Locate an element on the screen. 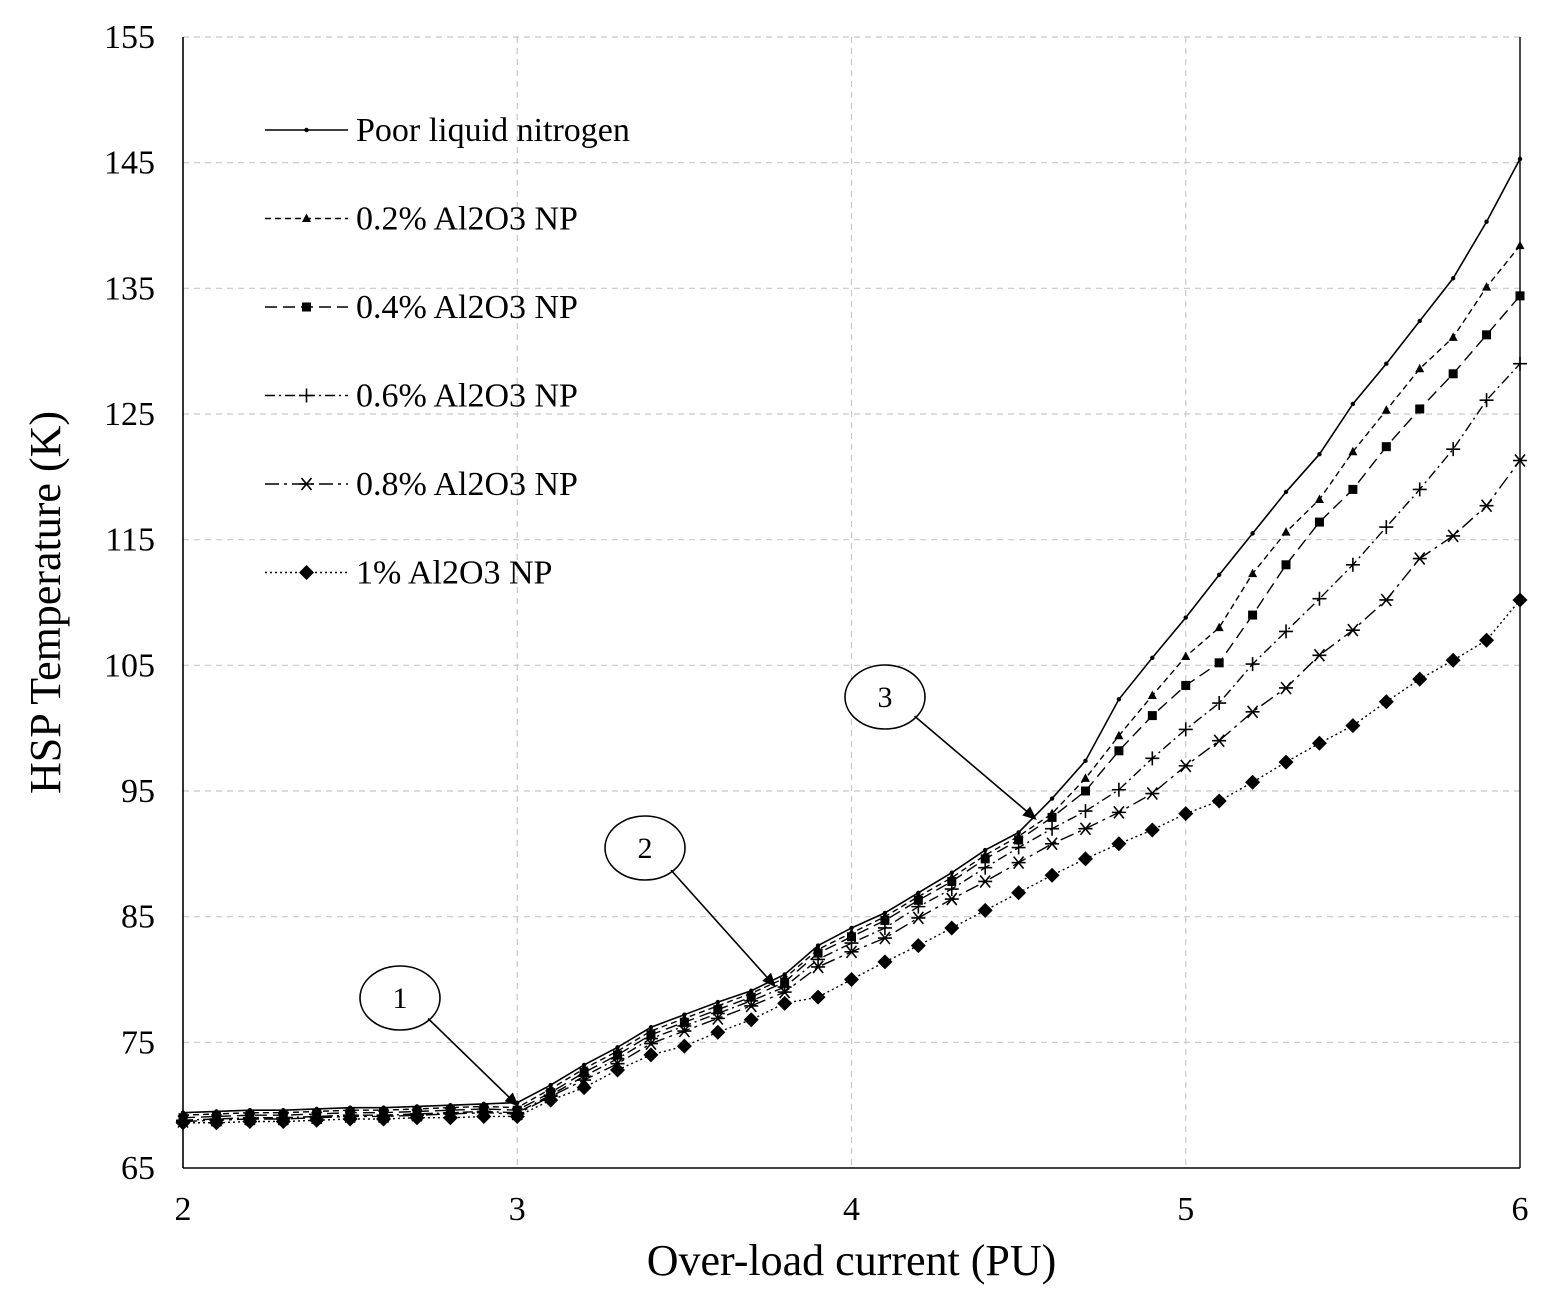 This screenshot has width=1548, height=1297. y-tick-label: 115 is located at coordinates (130, 540).